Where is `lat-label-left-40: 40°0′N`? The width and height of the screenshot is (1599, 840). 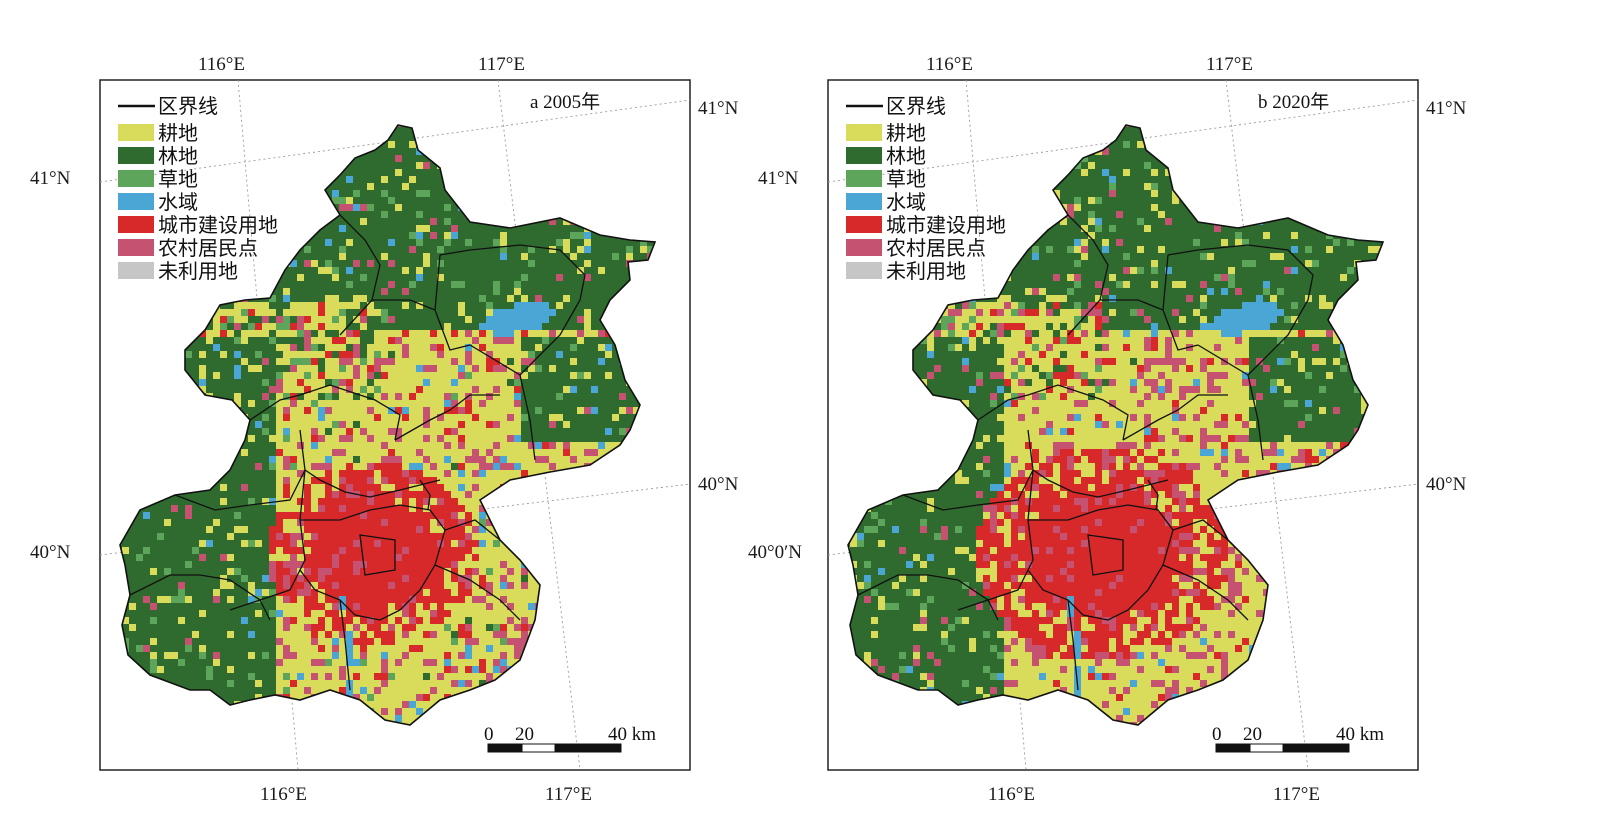 lat-label-left-40: 40°0′N is located at coordinates (775, 552).